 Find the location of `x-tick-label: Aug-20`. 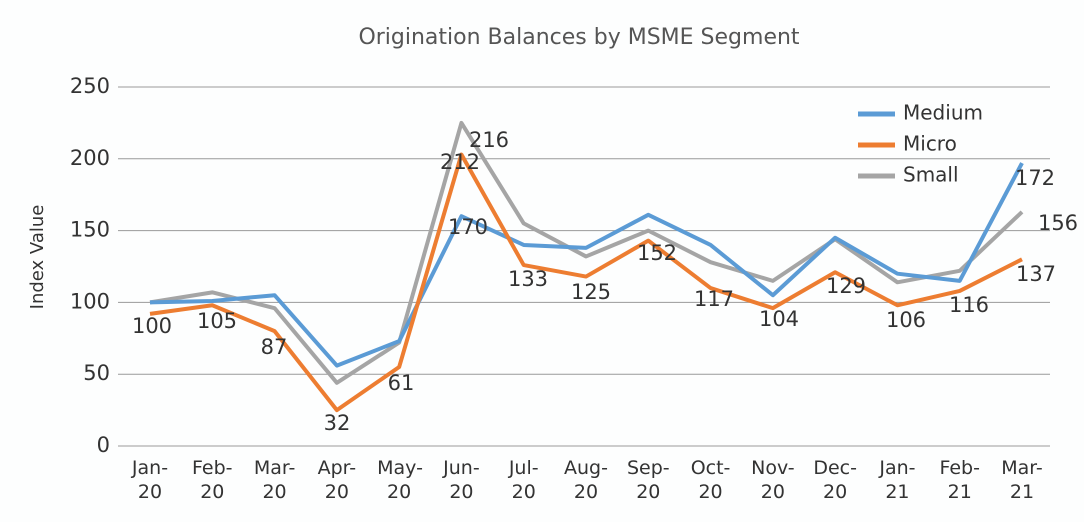

x-tick-label: Aug-20 is located at coordinates (586, 480).